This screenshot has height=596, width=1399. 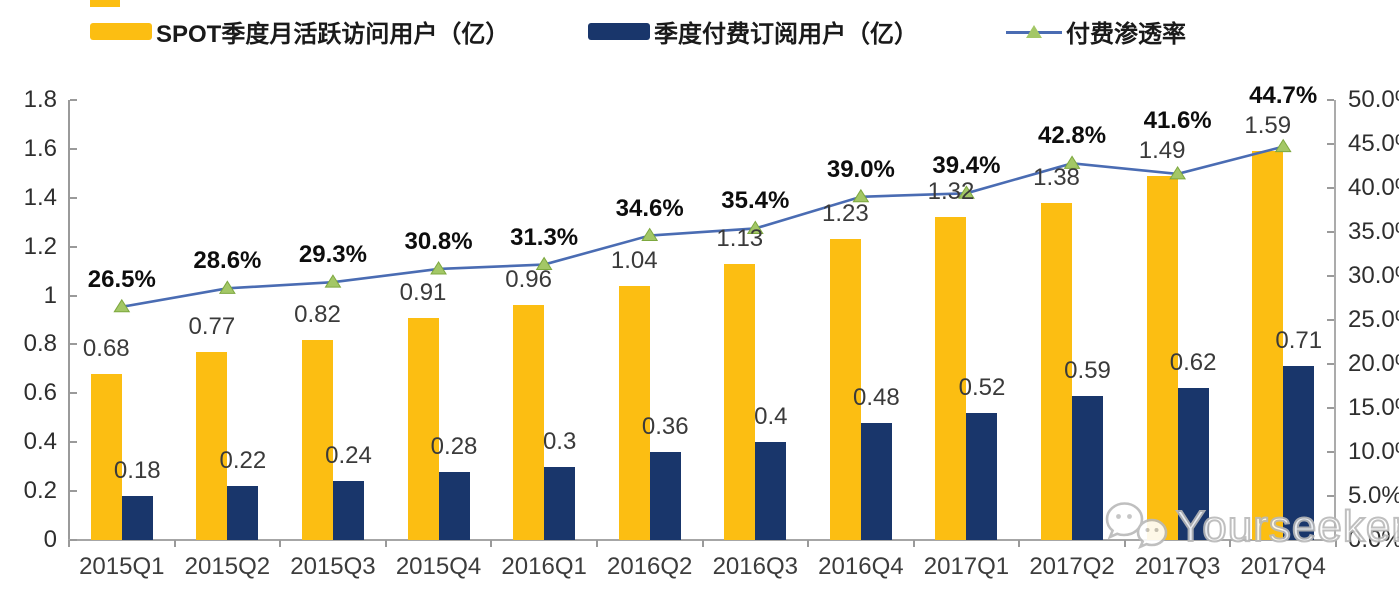 I want to click on y-axis-right-tick-label: 25.0%, so click(x=1373, y=319).